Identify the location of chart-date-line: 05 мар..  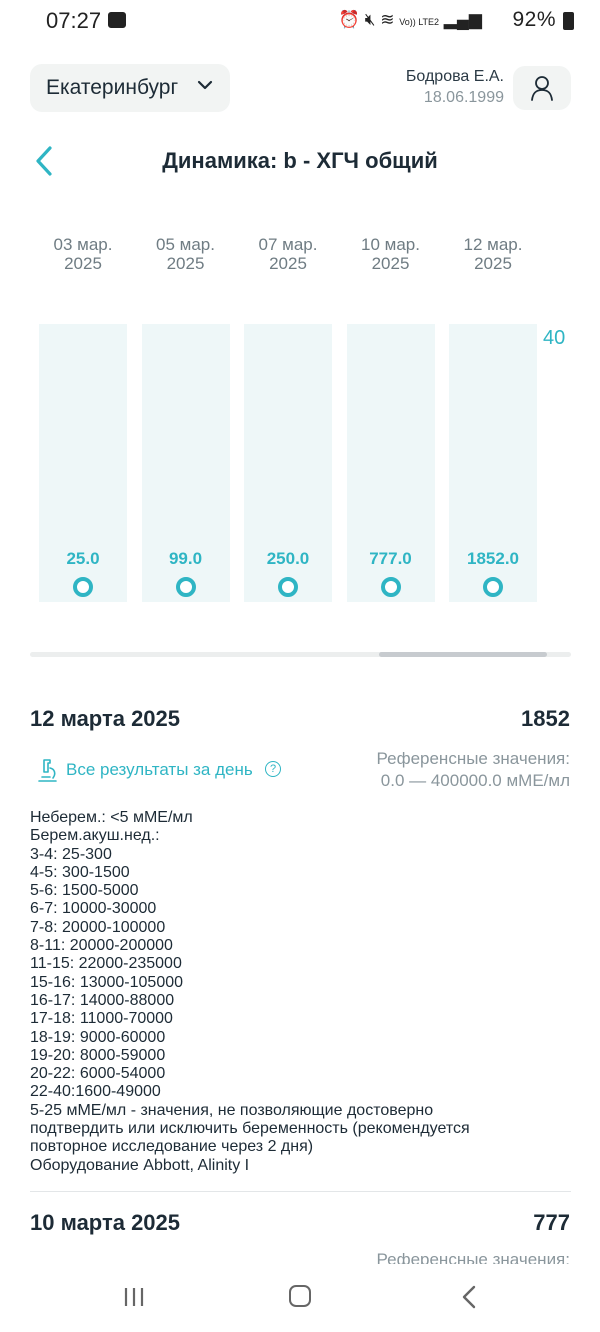
(185, 244).